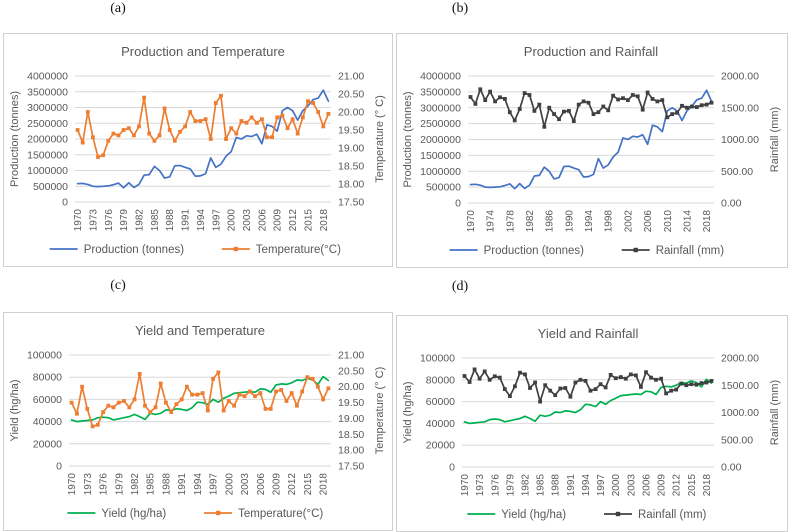 The width and height of the screenshot is (789, 532). What do you see at coordinates (47, 155) in the screenshot?
I see `svg-text: 1500000` at bounding box center [47, 155].